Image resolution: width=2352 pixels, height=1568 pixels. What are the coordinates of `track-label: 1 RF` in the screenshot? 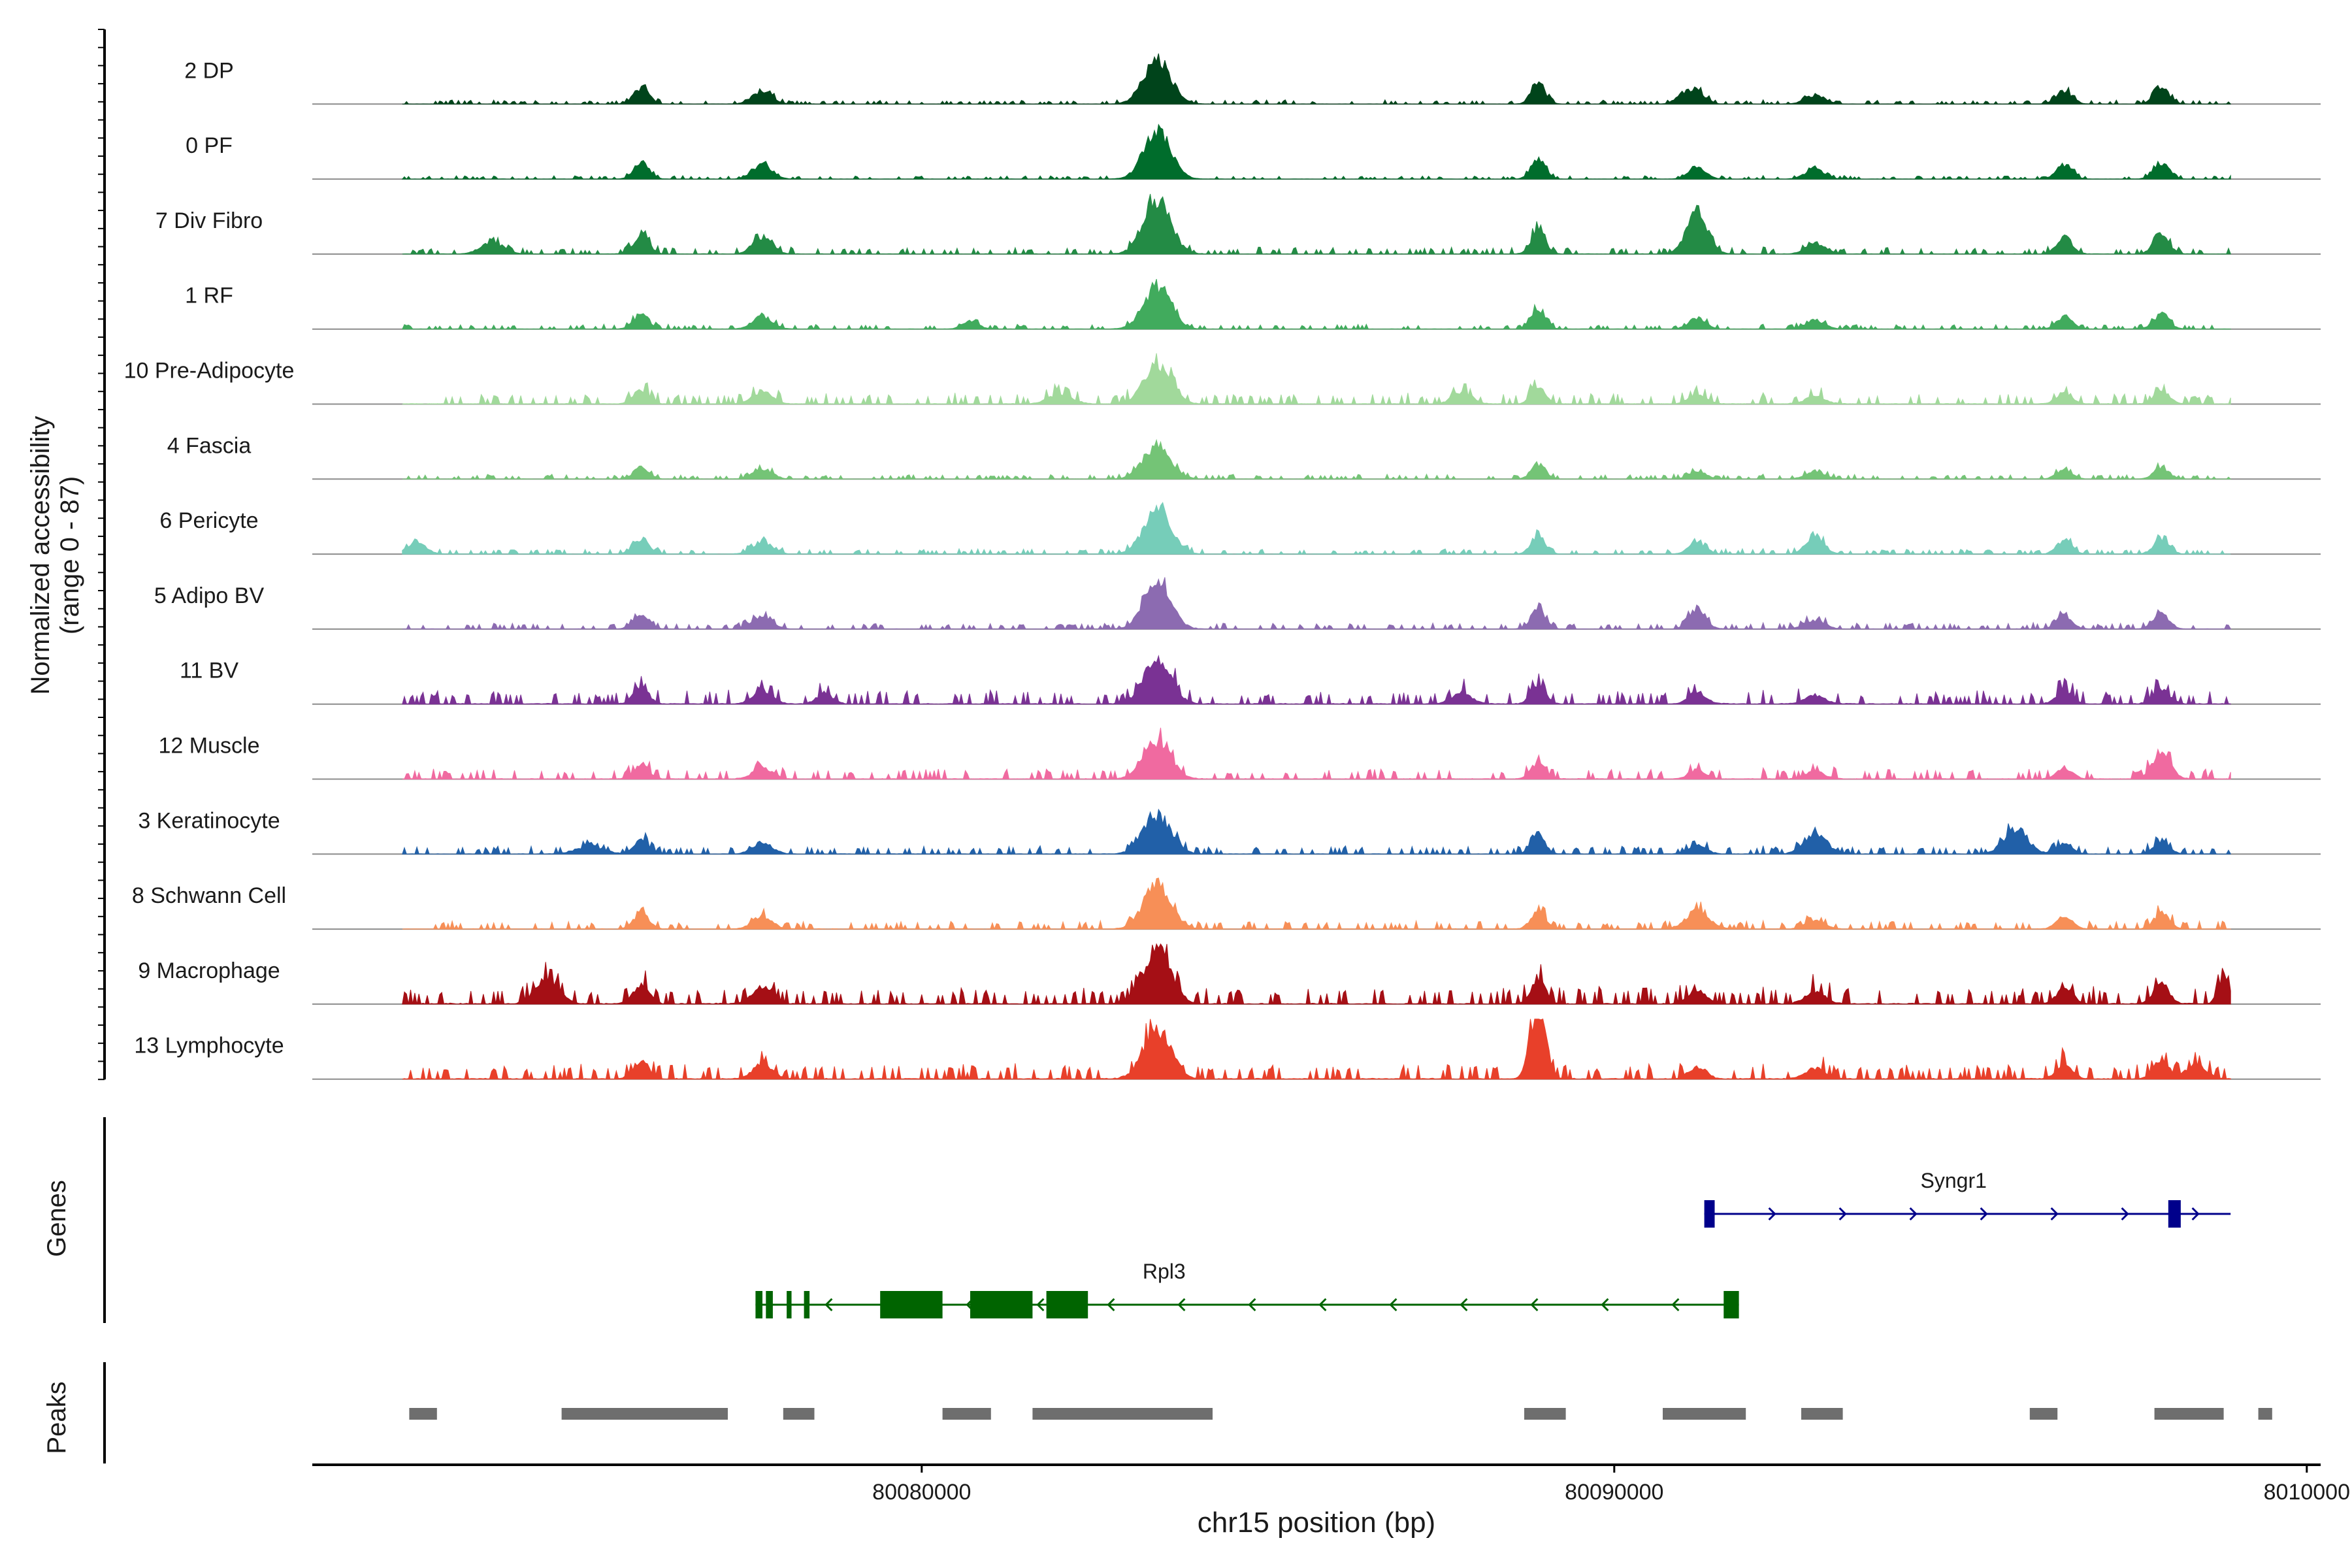 It's located at (209, 296).